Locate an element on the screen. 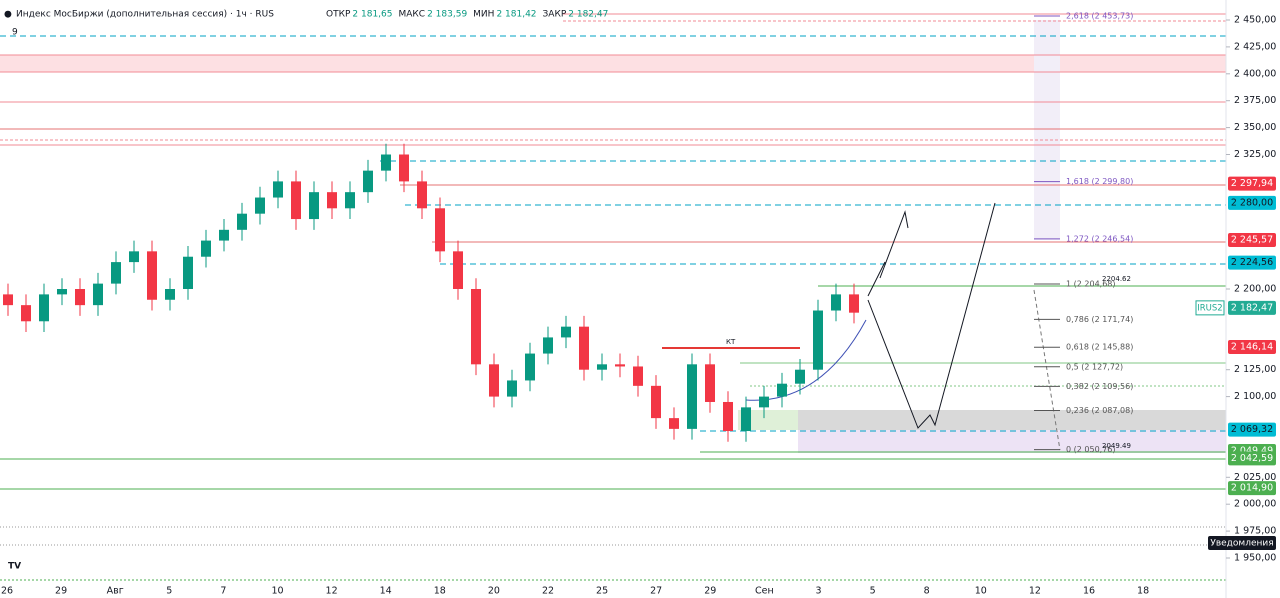  y-tick-label: 2 325,00 is located at coordinates (1255, 154).